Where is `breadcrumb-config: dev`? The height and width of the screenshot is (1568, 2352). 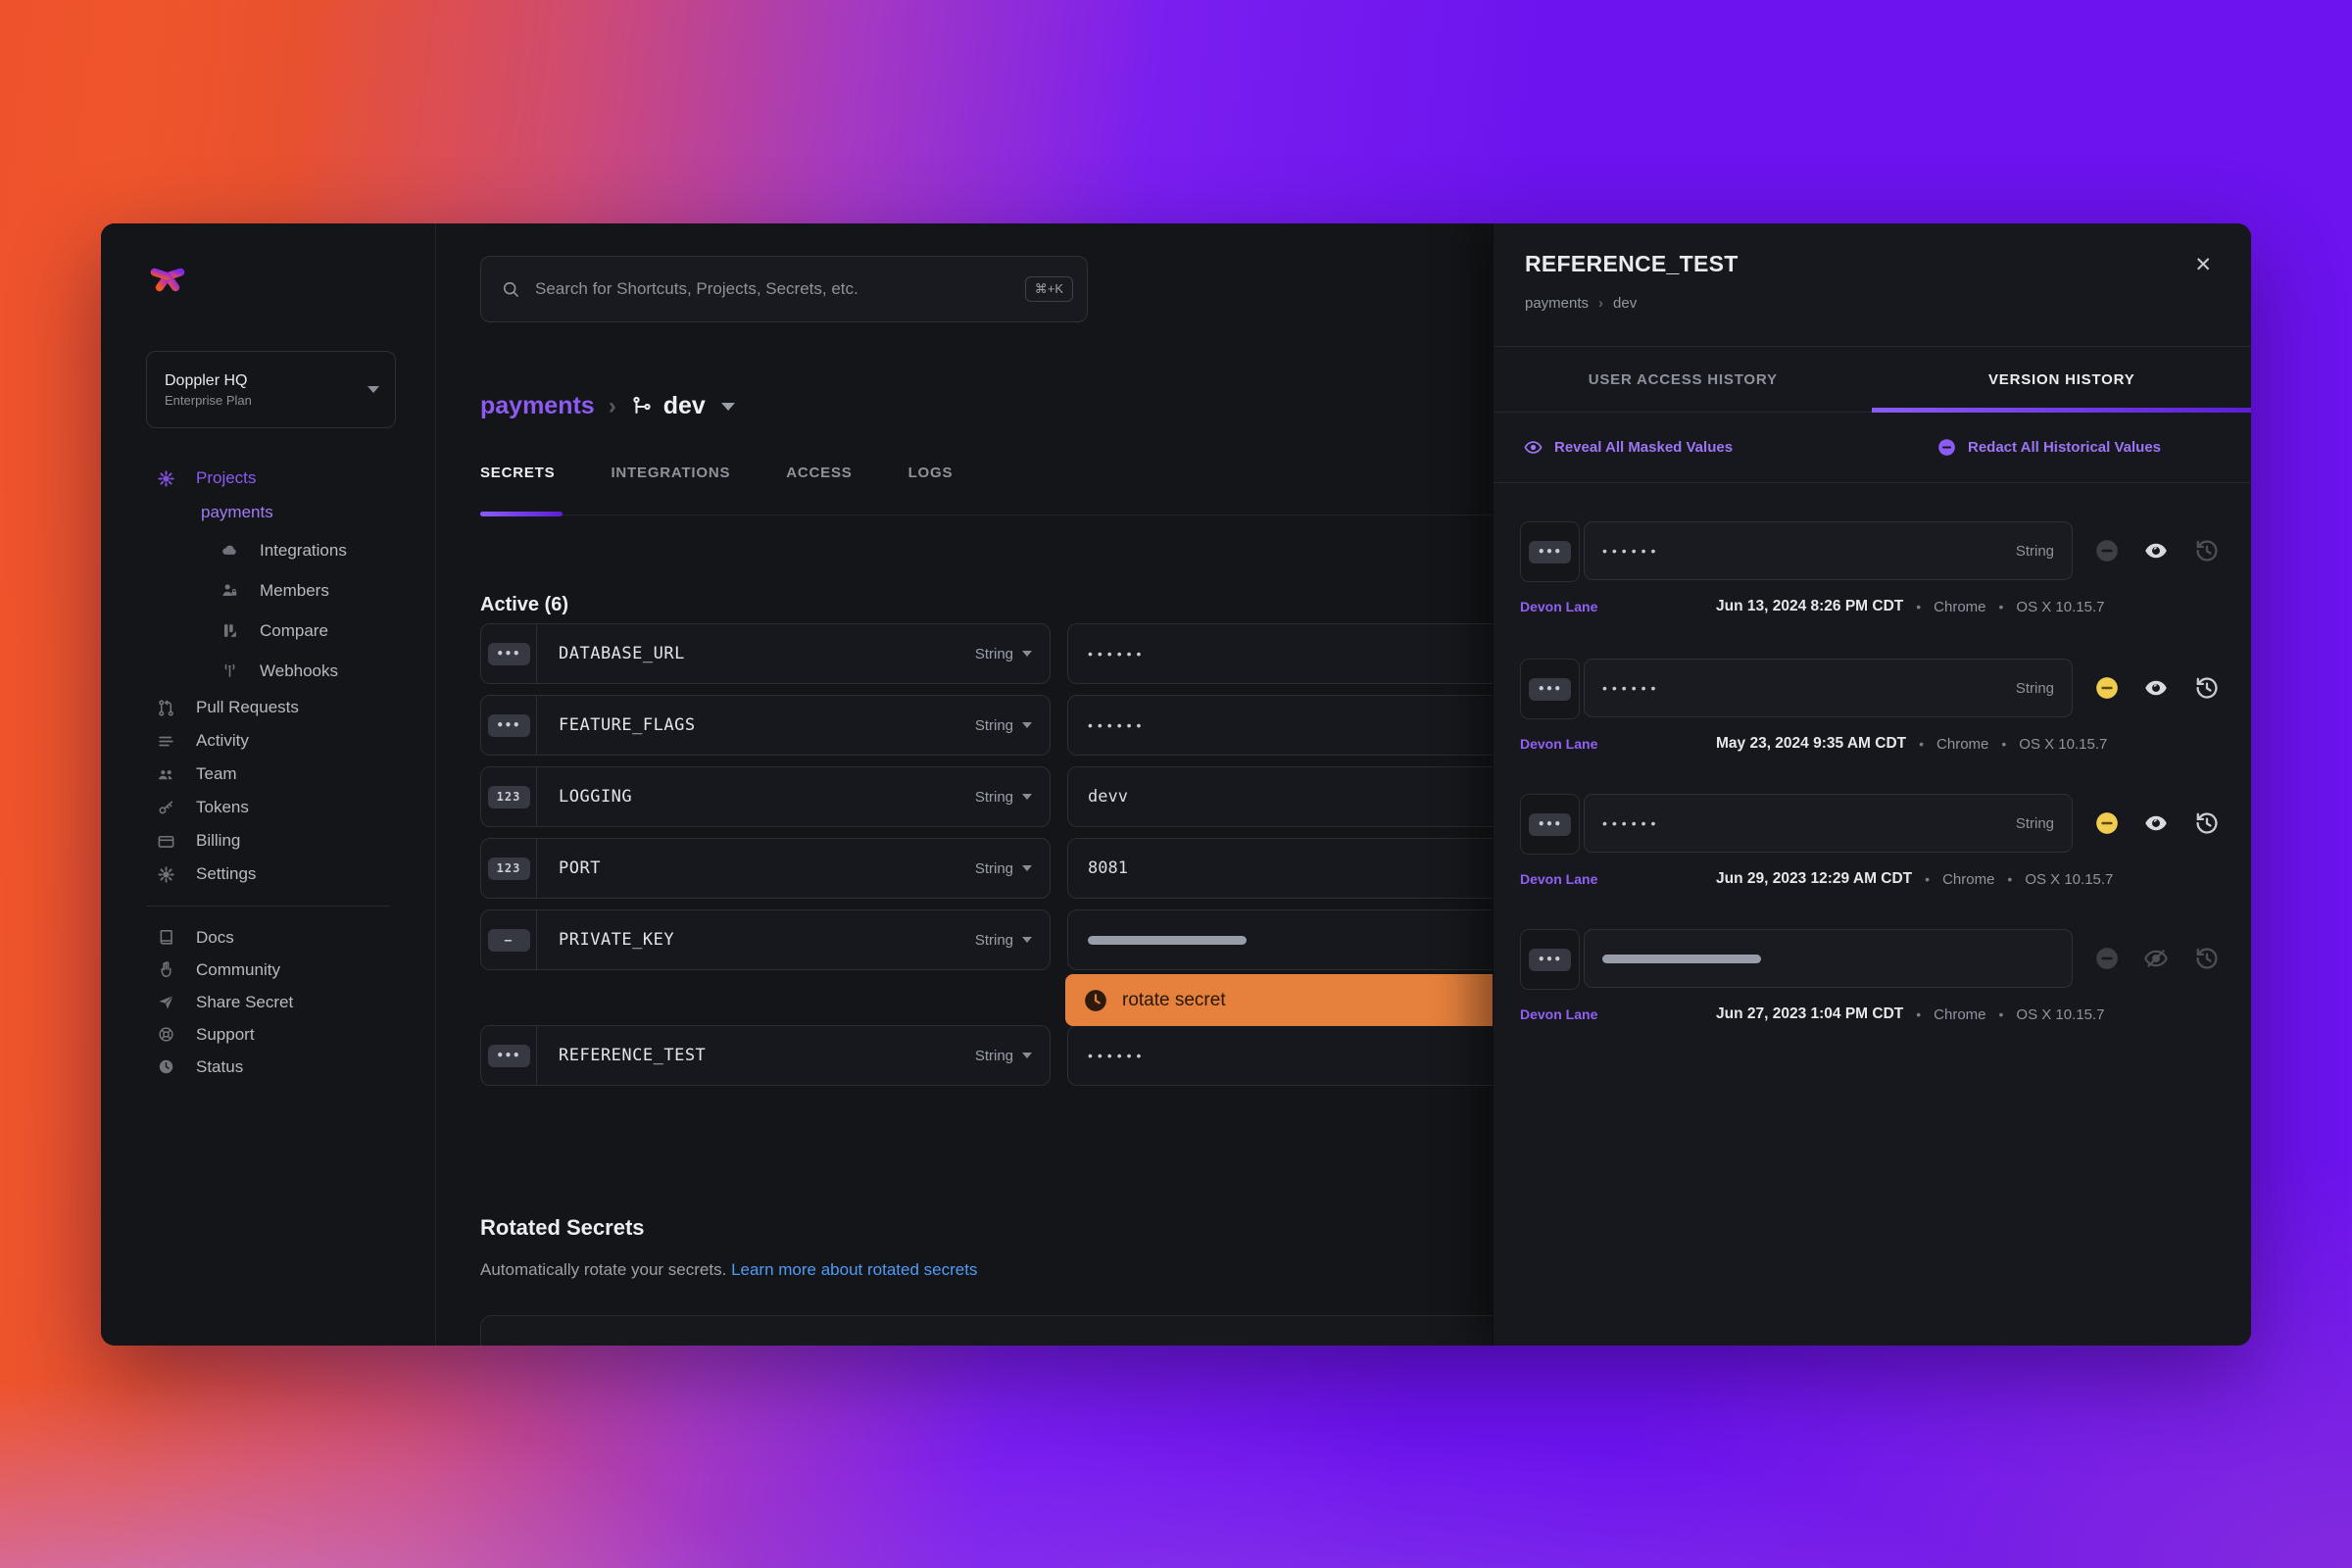
breadcrumb-config: dev is located at coordinates (682, 406).